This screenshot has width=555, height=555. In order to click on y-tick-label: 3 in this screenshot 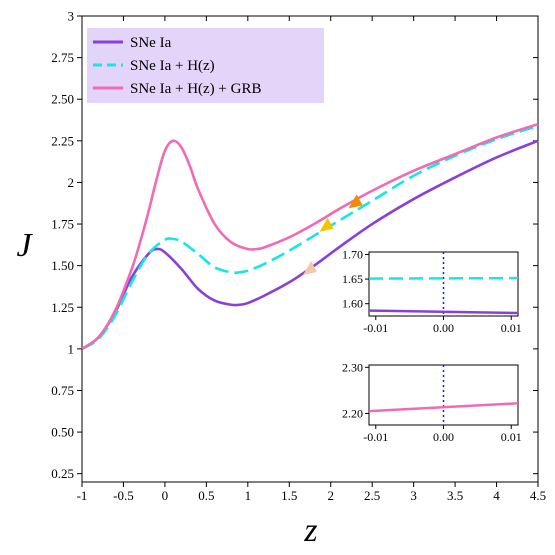, I will do `click(71, 16)`.